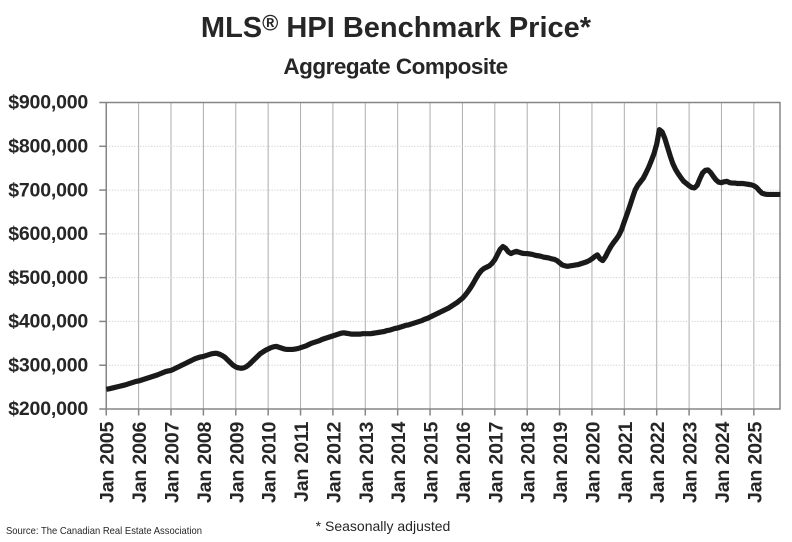 This screenshot has width=792, height=542. What do you see at coordinates (205, 462) in the screenshot?
I see `svg-text: Jan 2008` at bounding box center [205, 462].